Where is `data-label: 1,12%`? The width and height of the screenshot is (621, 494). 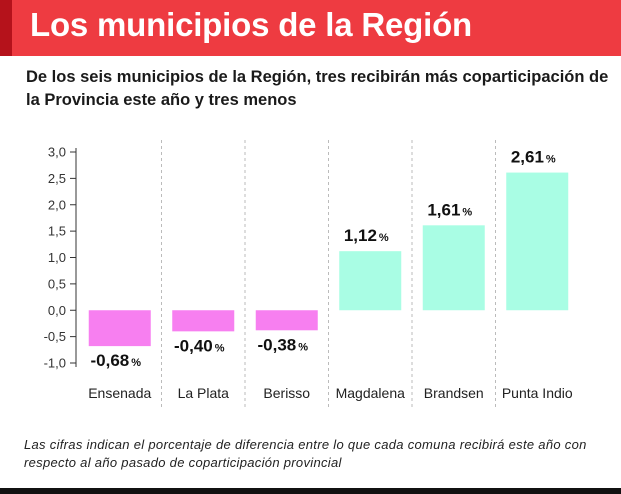
data-label: 1,12% is located at coordinates (366, 235).